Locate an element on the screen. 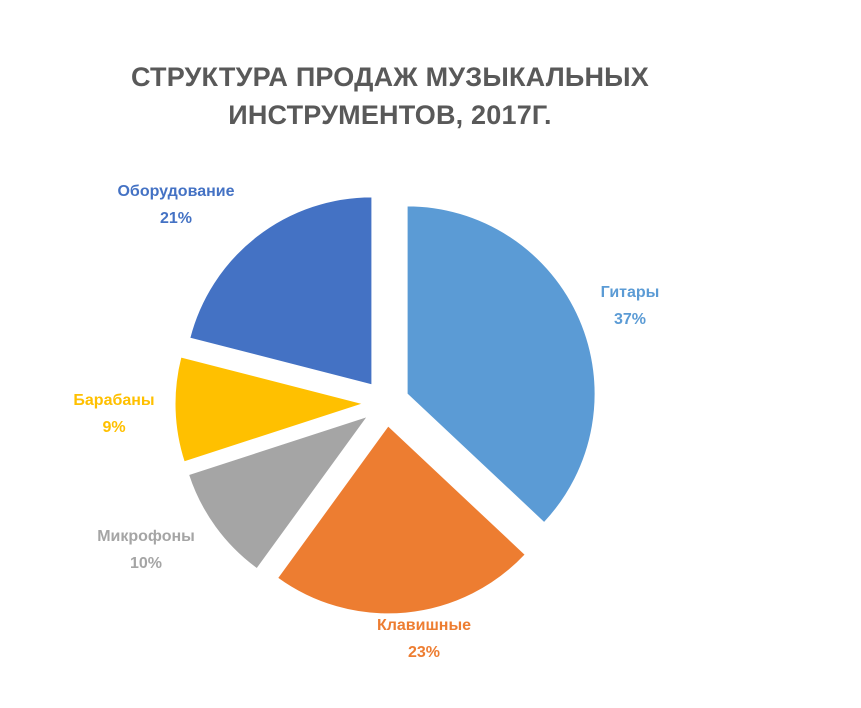 The height and width of the screenshot is (708, 861). slice-label-name-3: Микрофоны is located at coordinates (146, 536).